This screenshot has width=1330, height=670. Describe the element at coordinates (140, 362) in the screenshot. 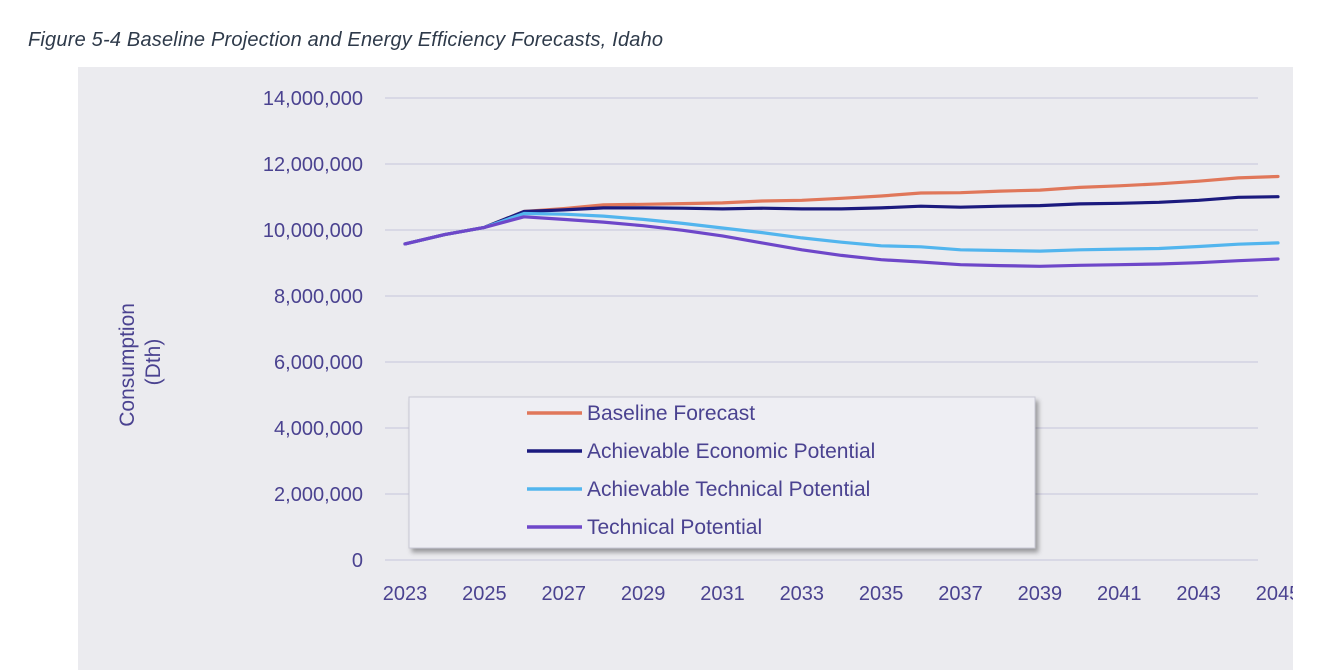

I see `y-axis-label: Consumption (Dth)` at that location.